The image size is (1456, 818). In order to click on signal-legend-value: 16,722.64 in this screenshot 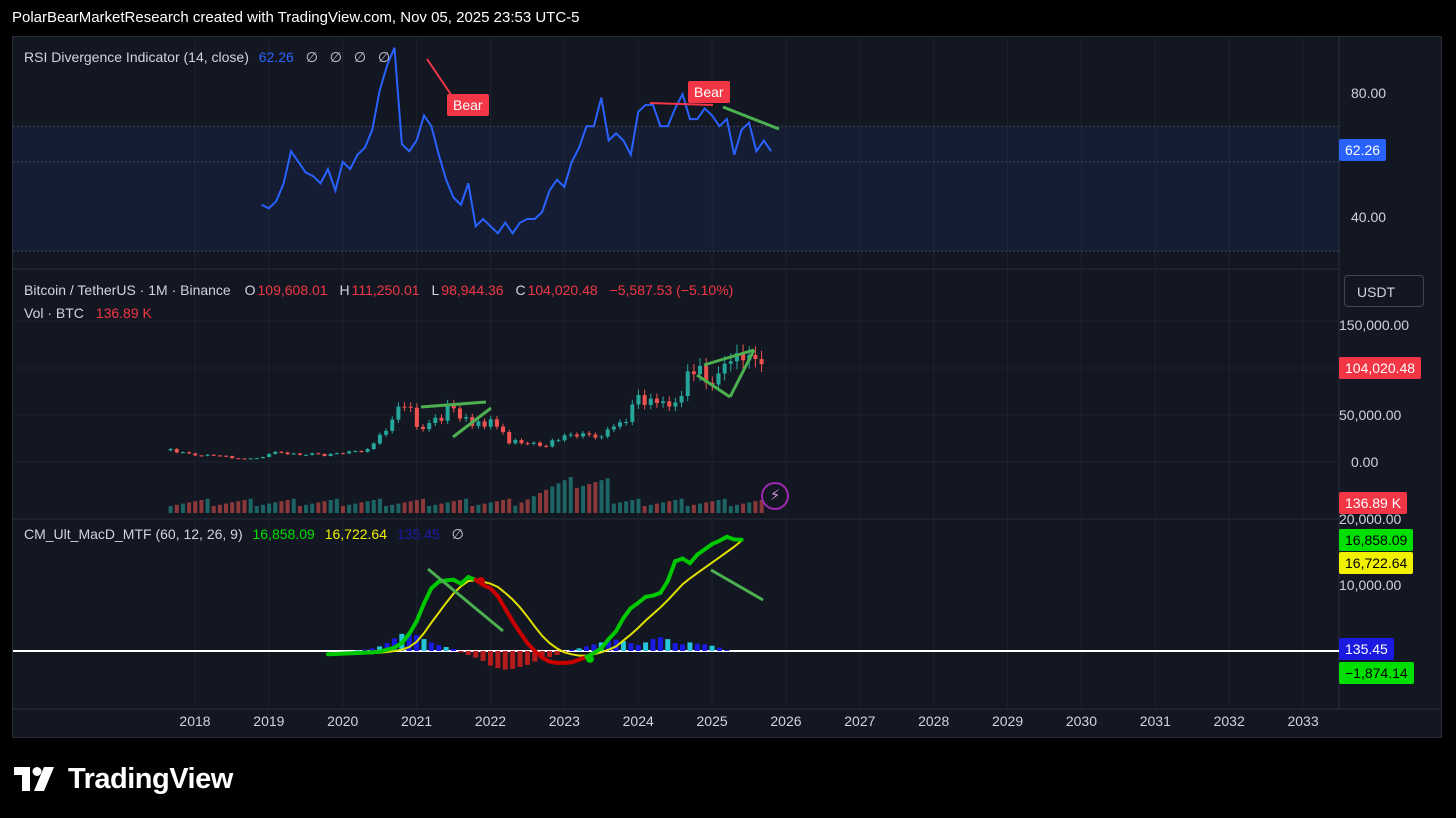, I will do `click(355, 534)`.